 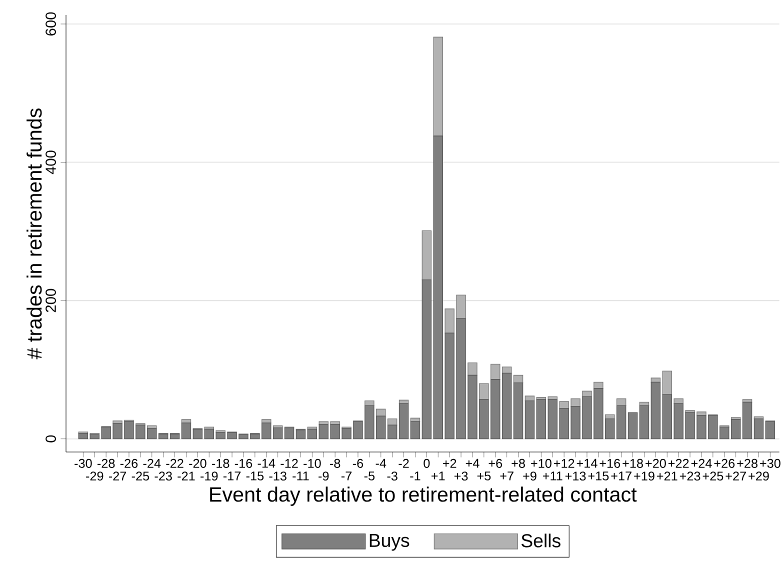 What do you see at coordinates (163, 476) in the screenshot?
I see `x-tick-label: -23` at bounding box center [163, 476].